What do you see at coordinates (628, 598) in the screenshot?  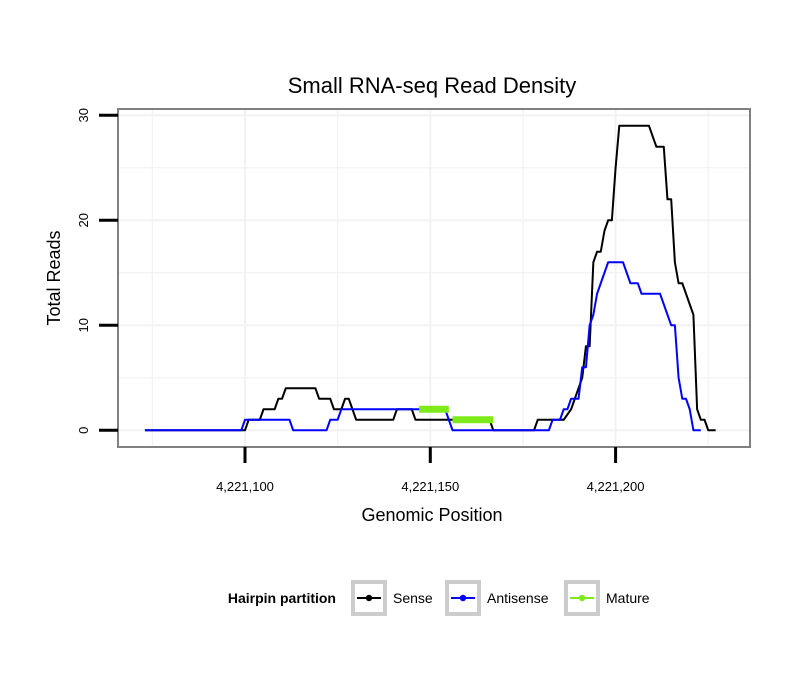 I see `legend-label: Mature` at bounding box center [628, 598].